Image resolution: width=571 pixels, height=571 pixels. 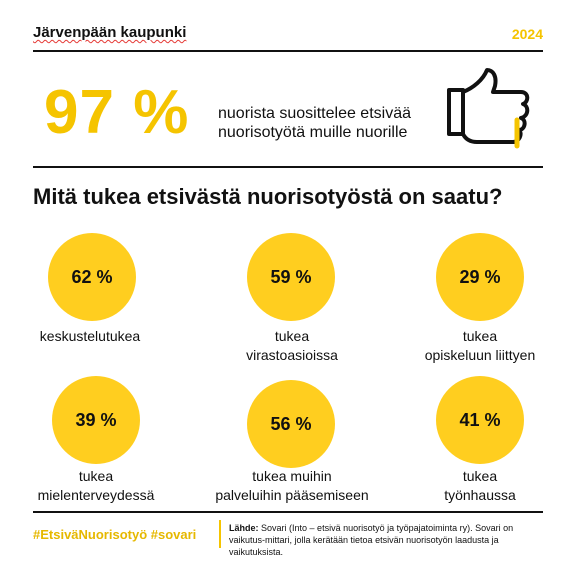 I want to click on stat-circle-mielenterveys: 39 %, so click(x=96, y=420).